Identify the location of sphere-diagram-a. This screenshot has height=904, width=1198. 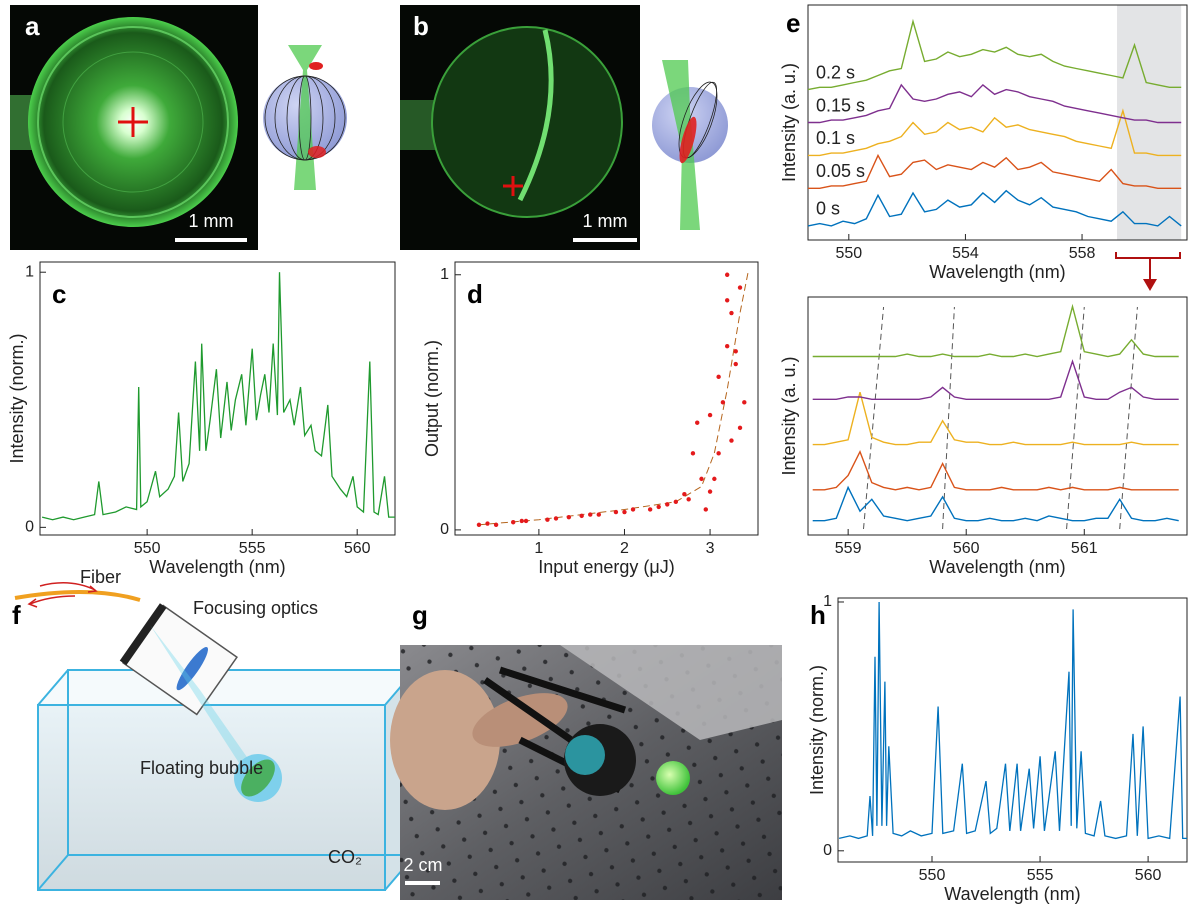
(305, 117).